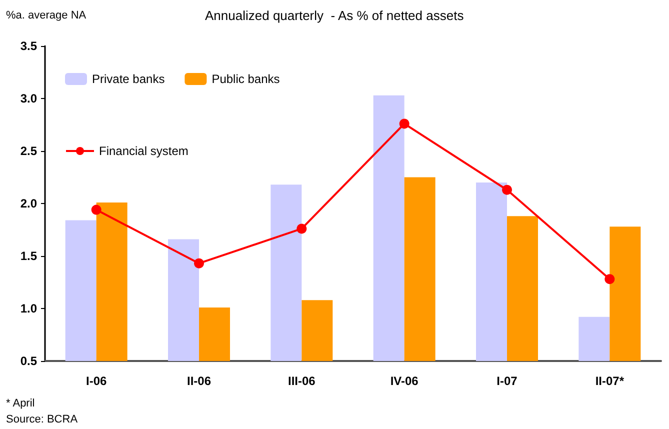 The width and height of the screenshot is (669, 429). Describe the element at coordinates (29, 309) in the screenshot. I see `y-tick-label: 1.0` at that location.